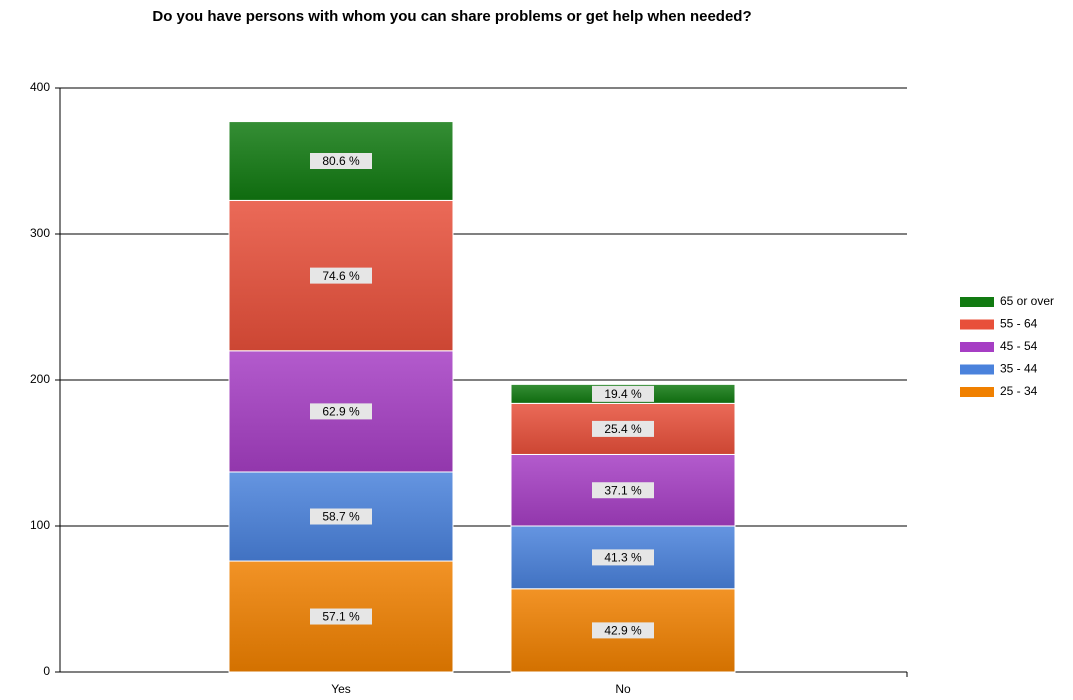 This screenshot has height=700, width=1073. I want to click on data-label: 57.1 %, so click(341, 617).